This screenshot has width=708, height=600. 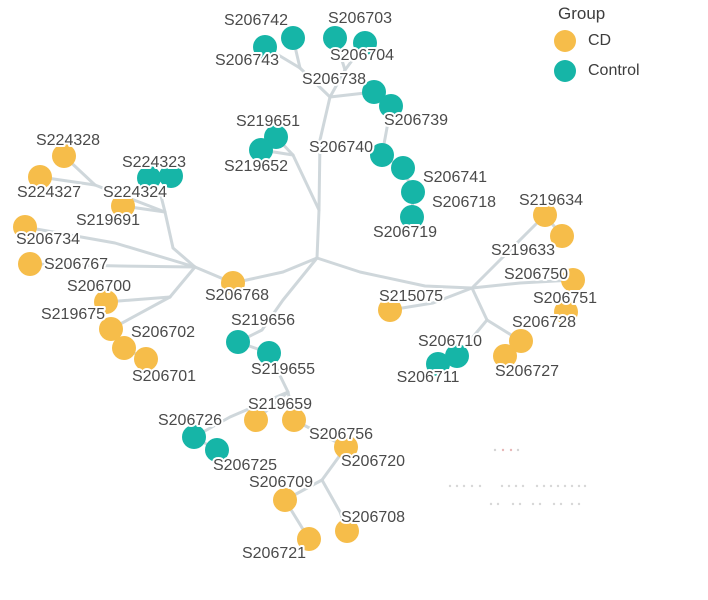 I want to click on node-label-s219675: S219675, so click(x=73, y=314).